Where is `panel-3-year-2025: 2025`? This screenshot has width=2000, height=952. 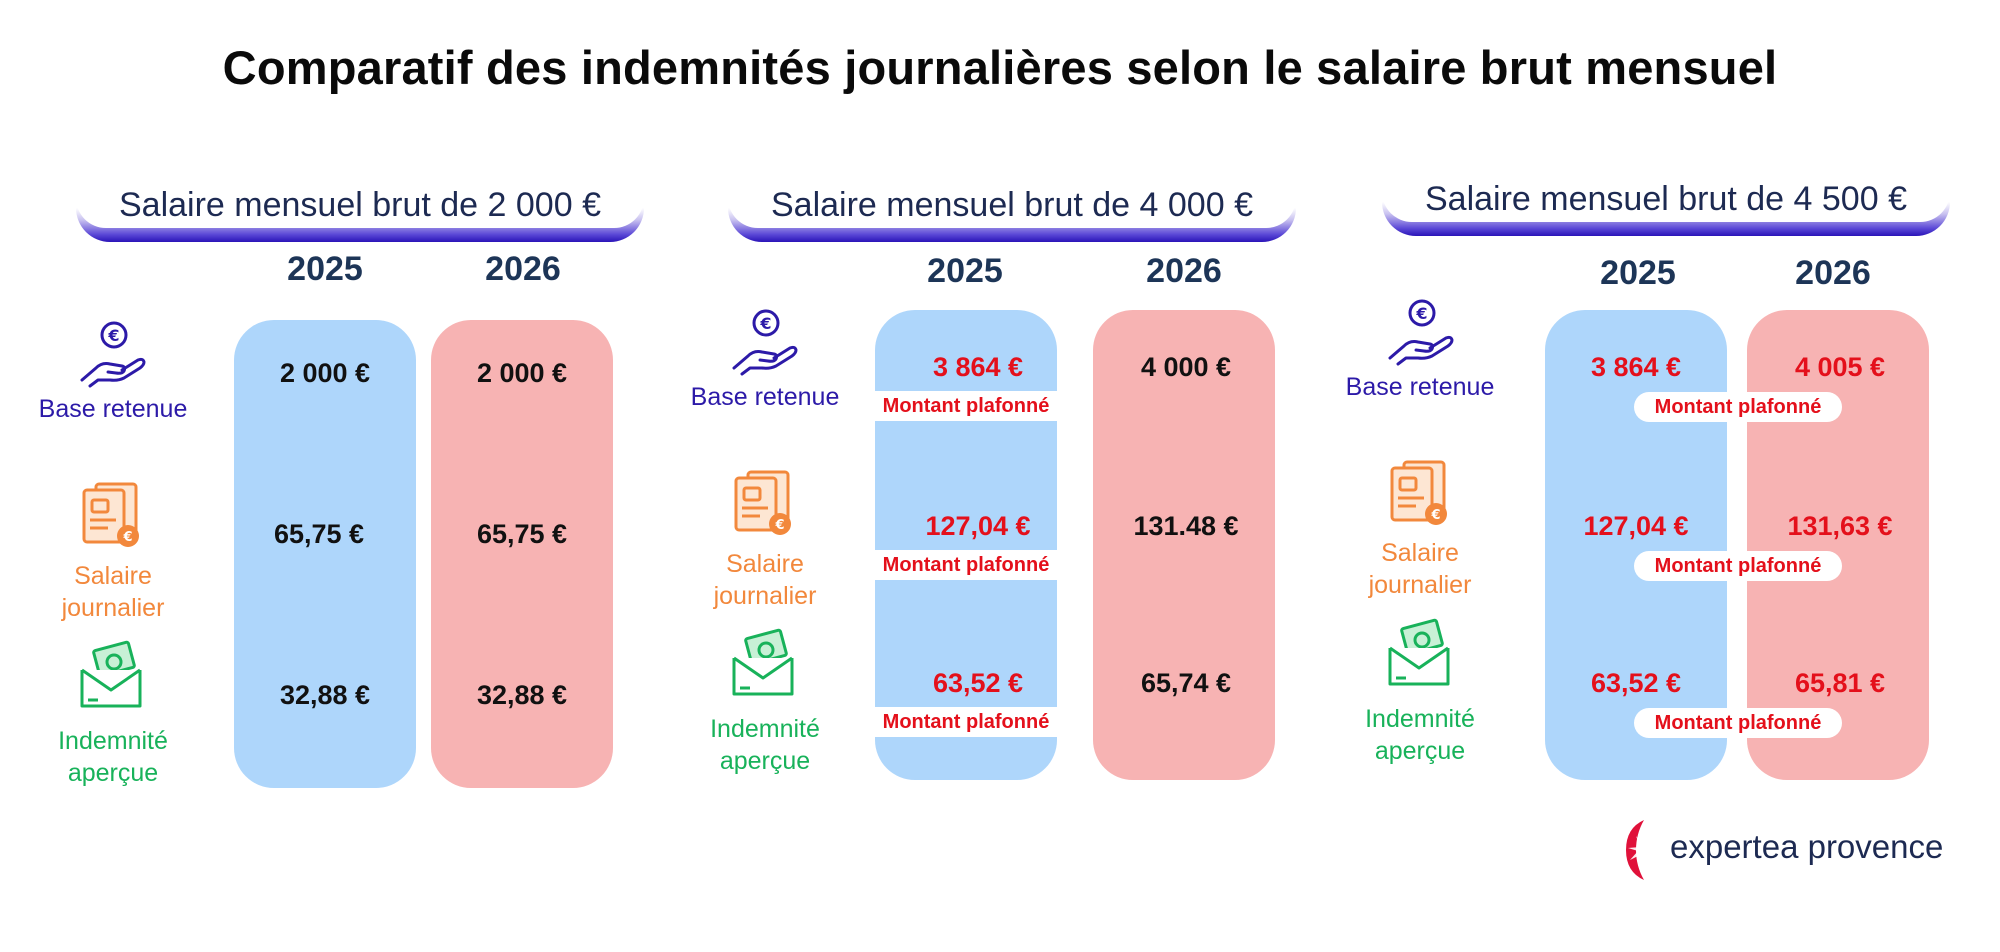 panel-3-year-2025: 2025 is located at coordinates (1638, 273).